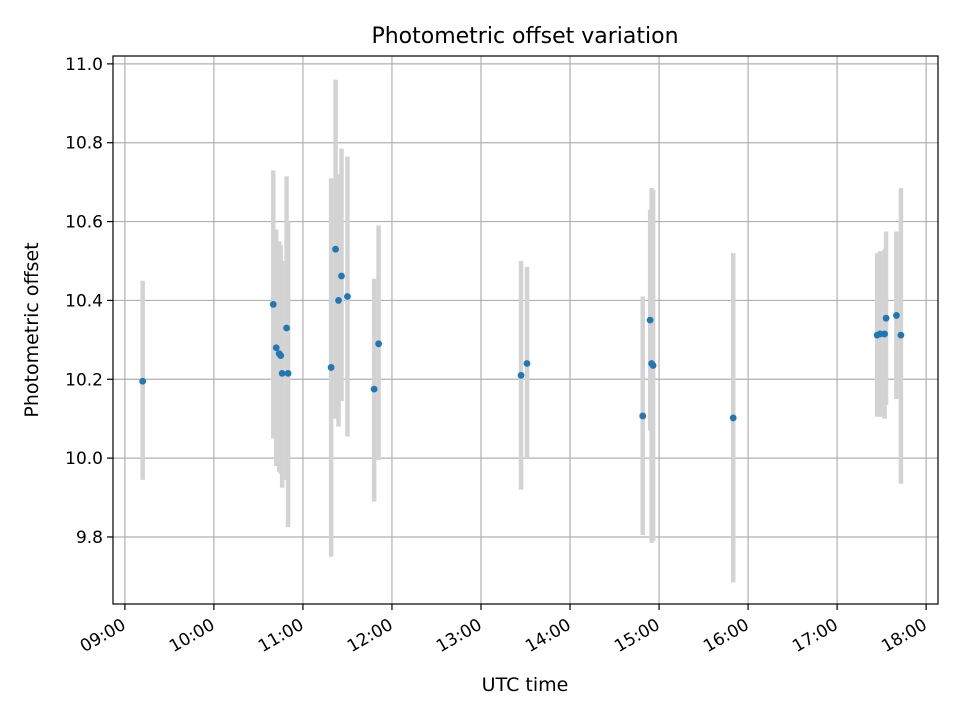 This screenshot has height=720, width=960. What do you see at coordinates (525, 685) in the screenshot?
I see `x-axis-label: UTC time` at bounding box center [525, 685].